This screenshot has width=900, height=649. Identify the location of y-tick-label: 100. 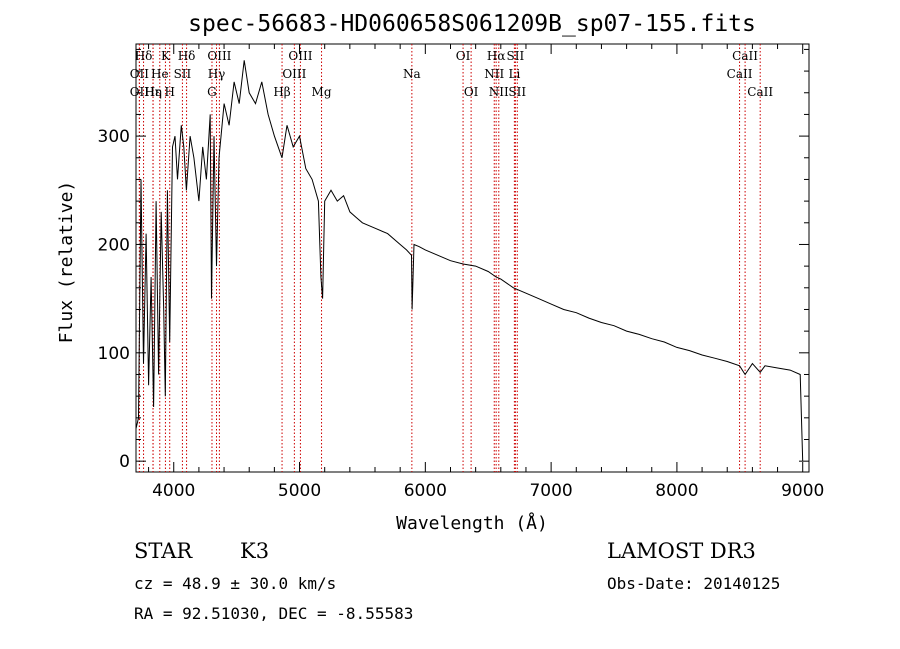
(114, 354).